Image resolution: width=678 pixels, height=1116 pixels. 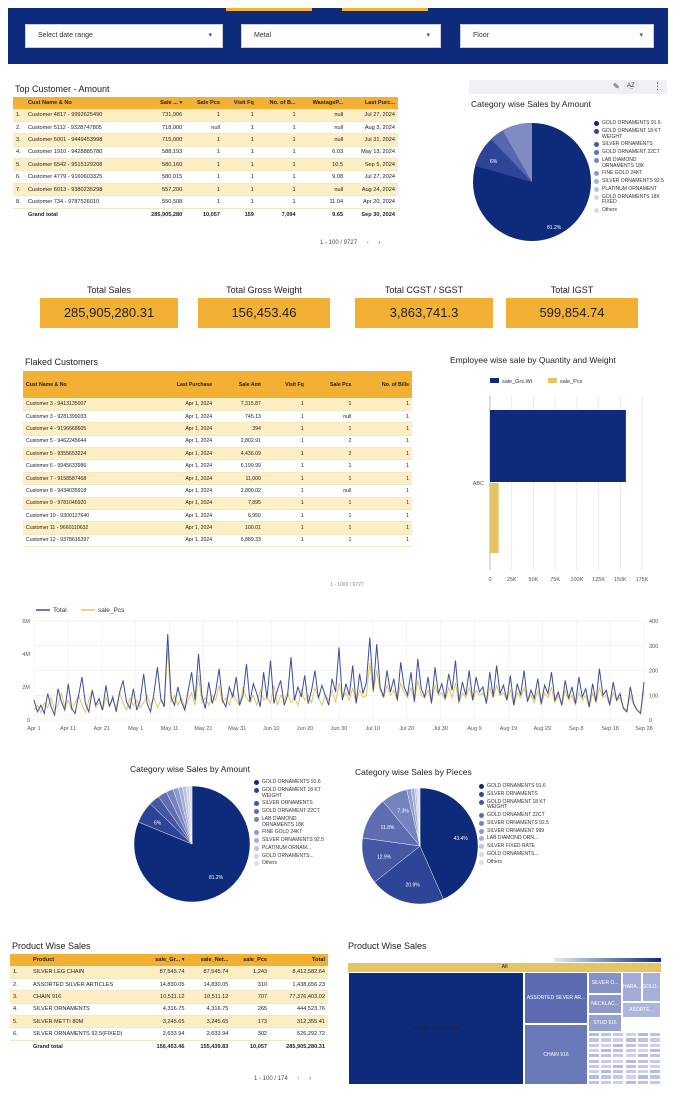 What do you see at coordinates (557, 36) in the screenshot?
I see `floor-dropdown: Floor ▾` at bounding box center [557, 36].